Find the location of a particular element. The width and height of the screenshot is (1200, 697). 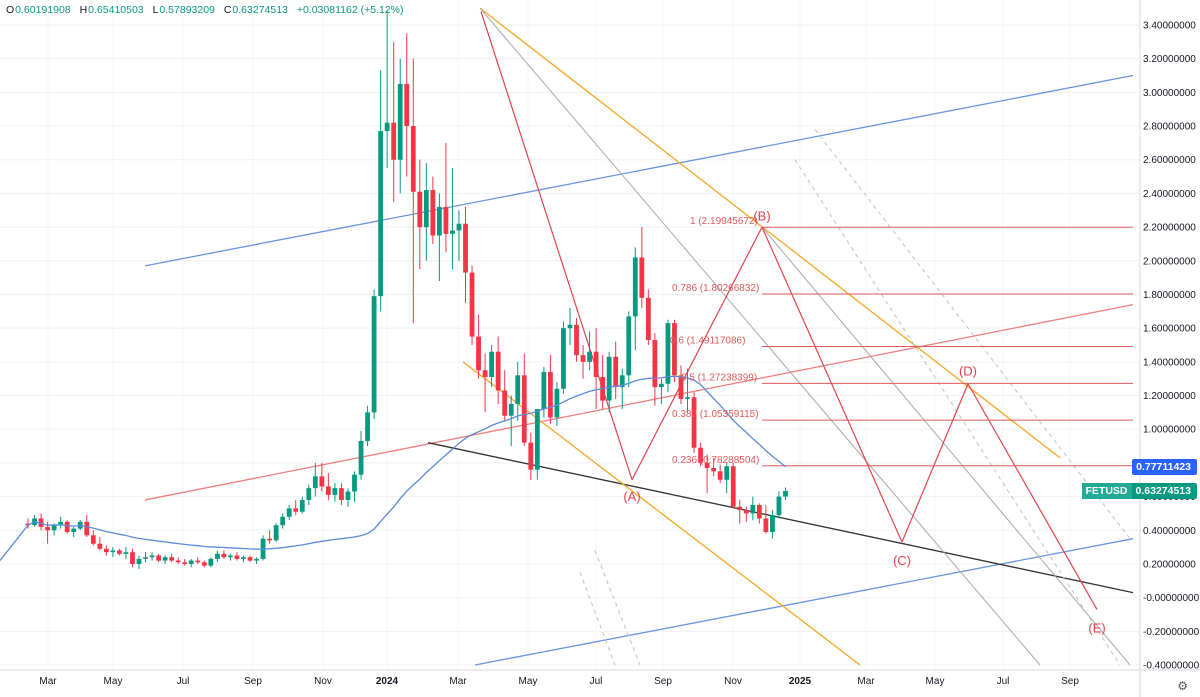

x-tick-label: 2025 is located at coordinates (800, 681).